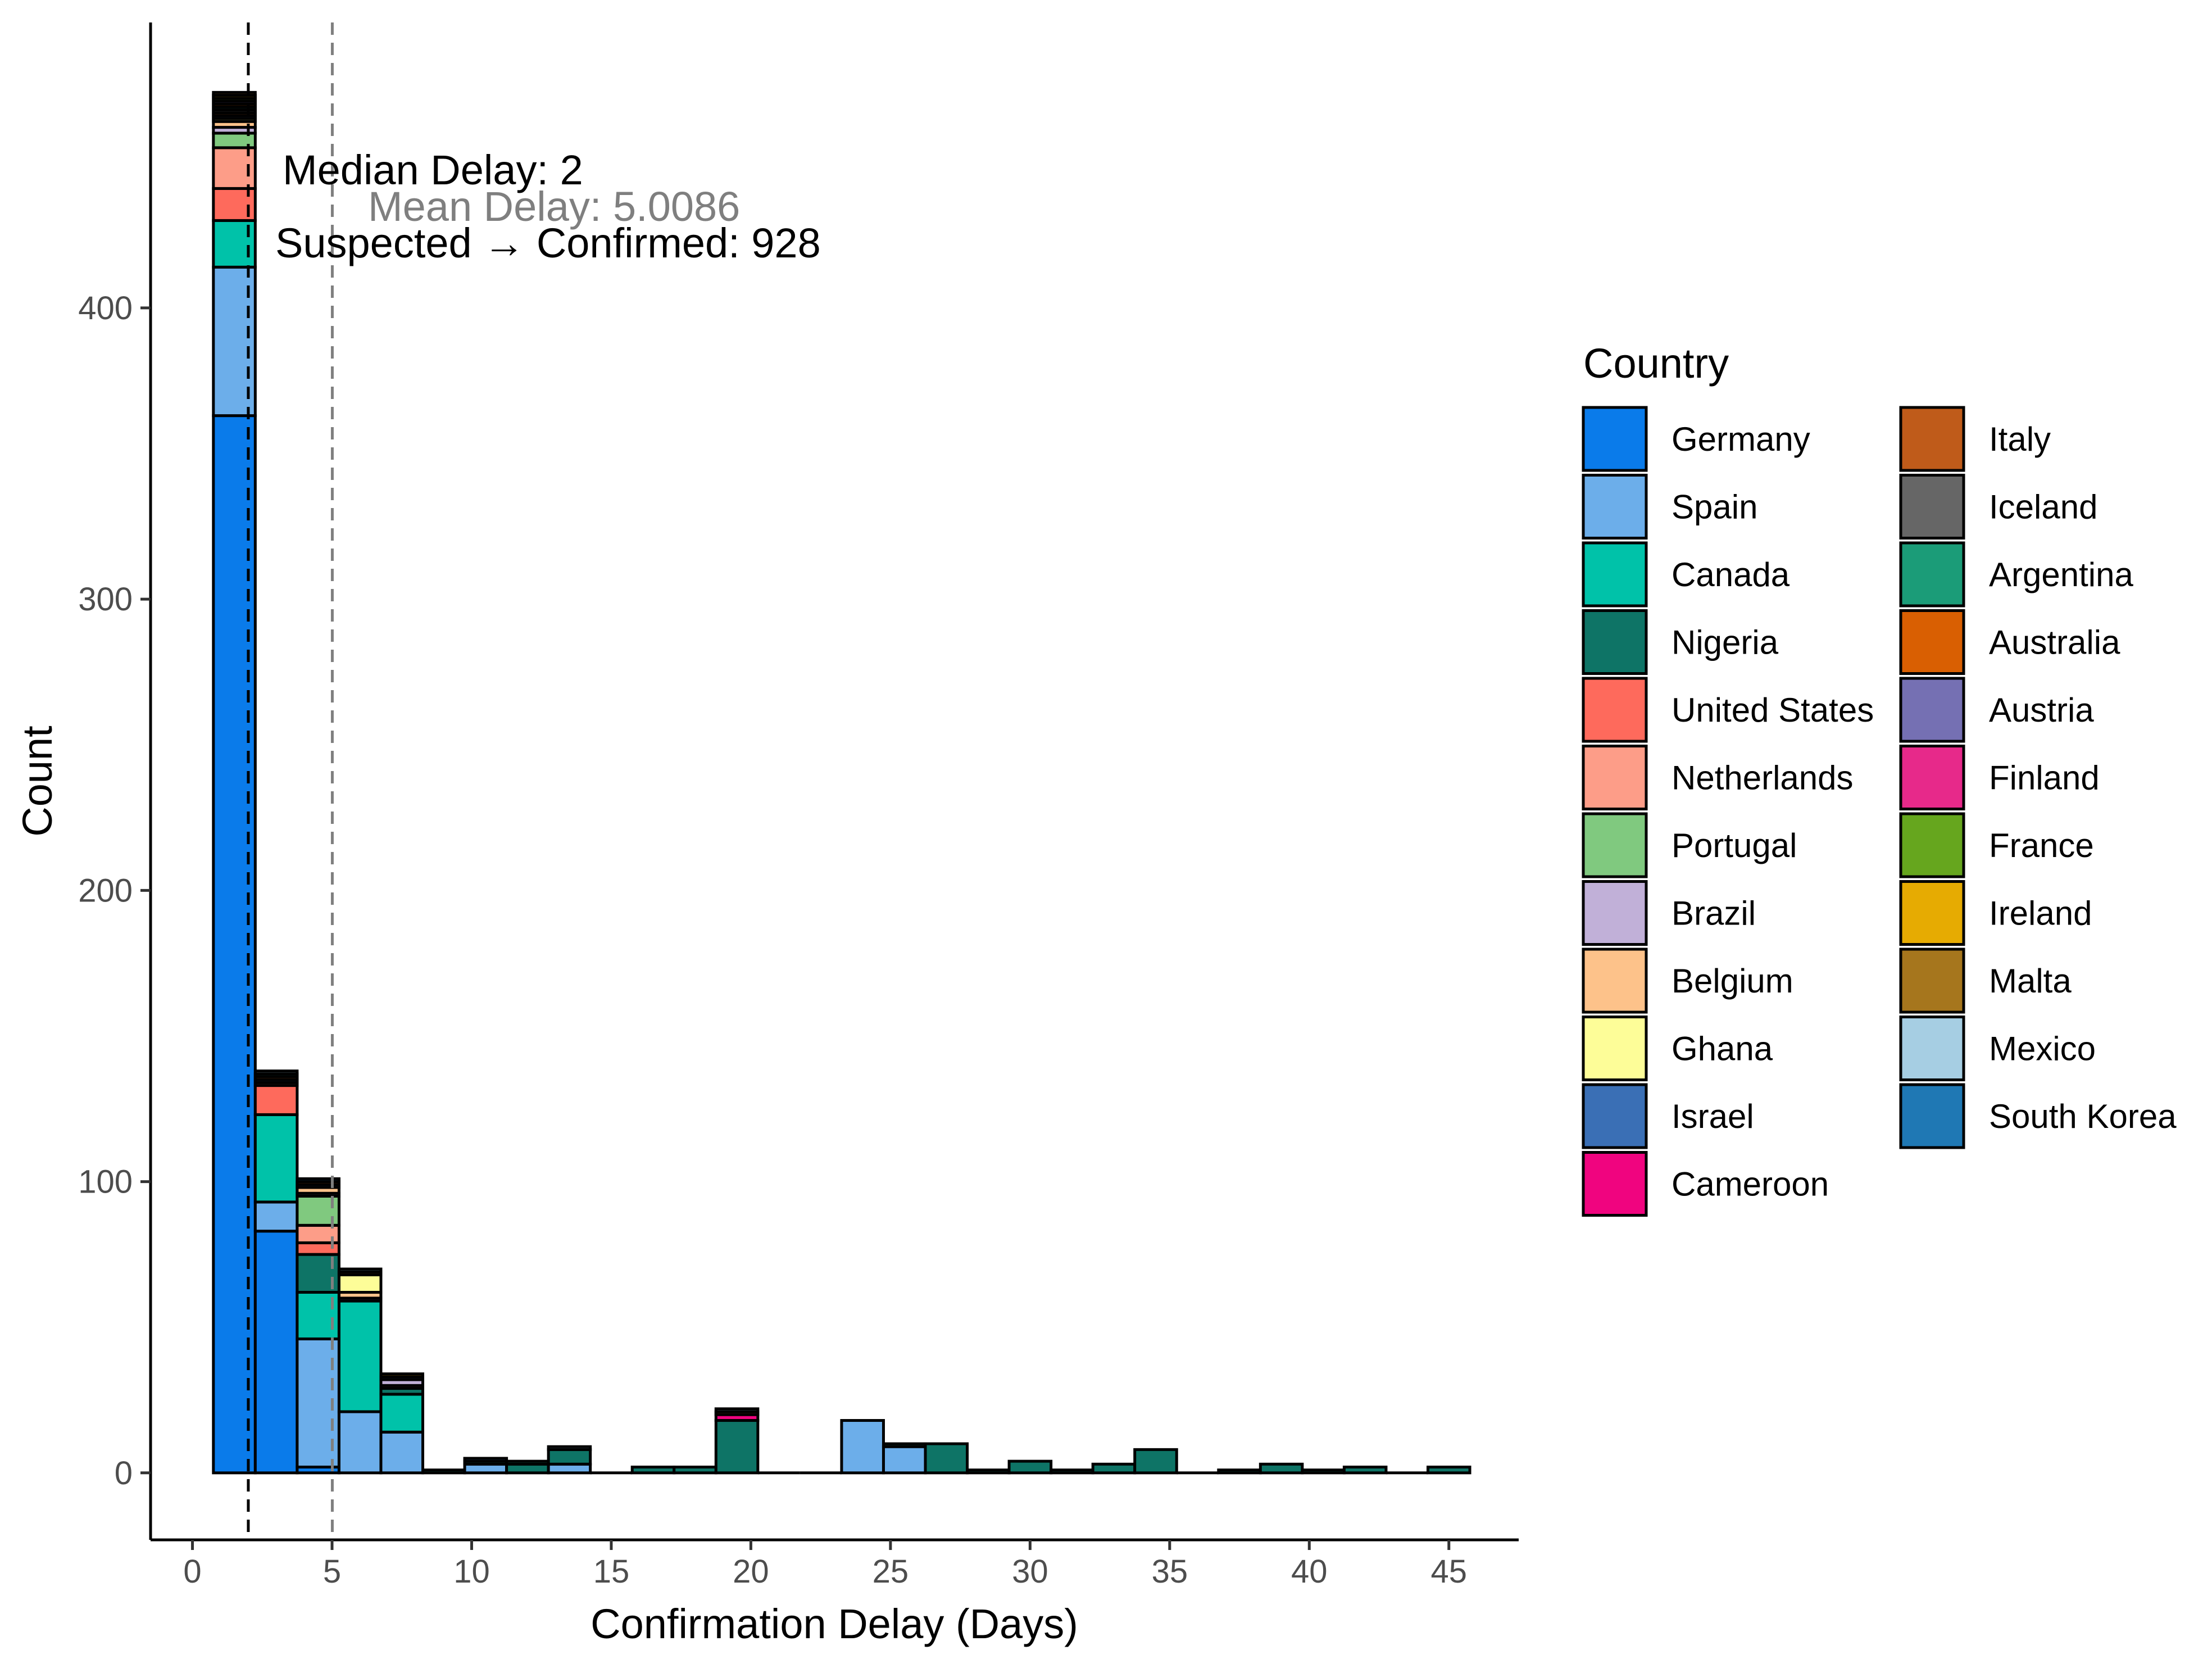 This screenshot has height=1659, width=2212. I want to click on legend-key-australia, so click(1932, 642).